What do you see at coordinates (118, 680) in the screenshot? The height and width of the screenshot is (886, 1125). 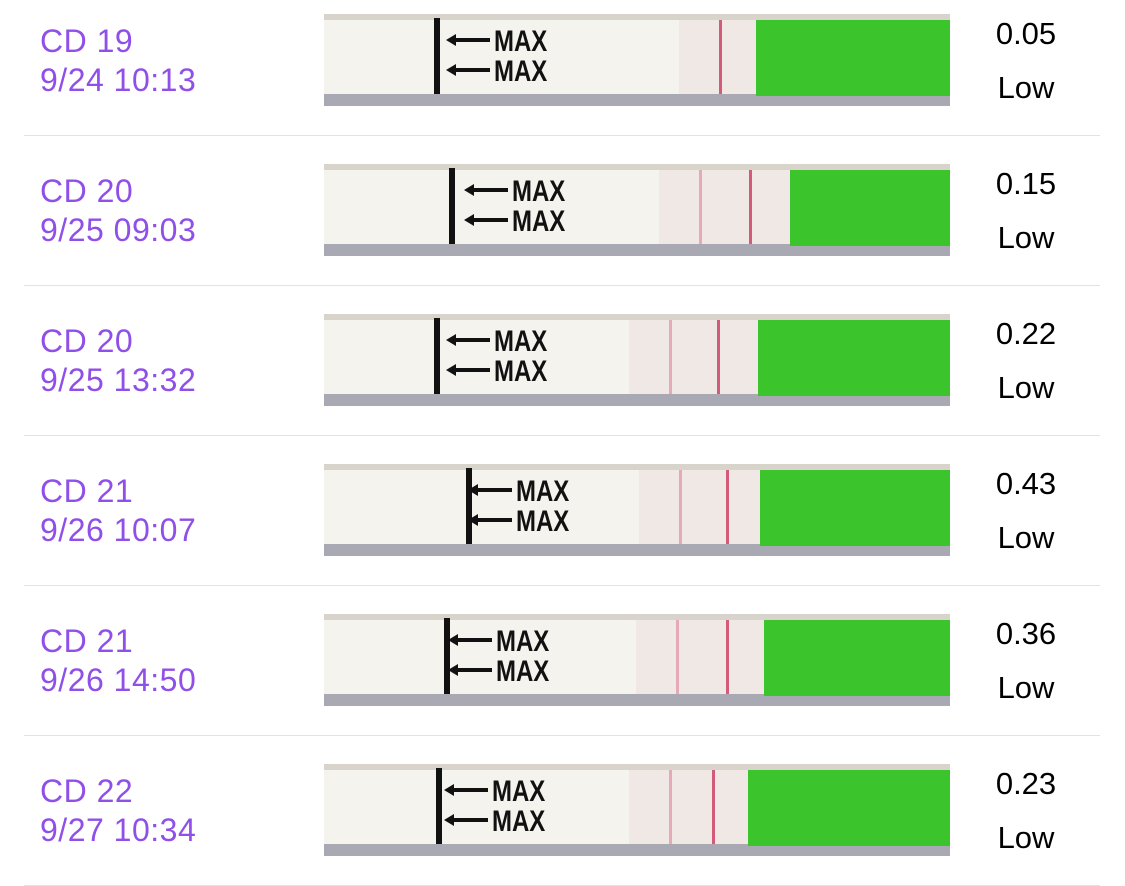 I see `date-time: 9/26 14:50` at bounding box center [118, 680].